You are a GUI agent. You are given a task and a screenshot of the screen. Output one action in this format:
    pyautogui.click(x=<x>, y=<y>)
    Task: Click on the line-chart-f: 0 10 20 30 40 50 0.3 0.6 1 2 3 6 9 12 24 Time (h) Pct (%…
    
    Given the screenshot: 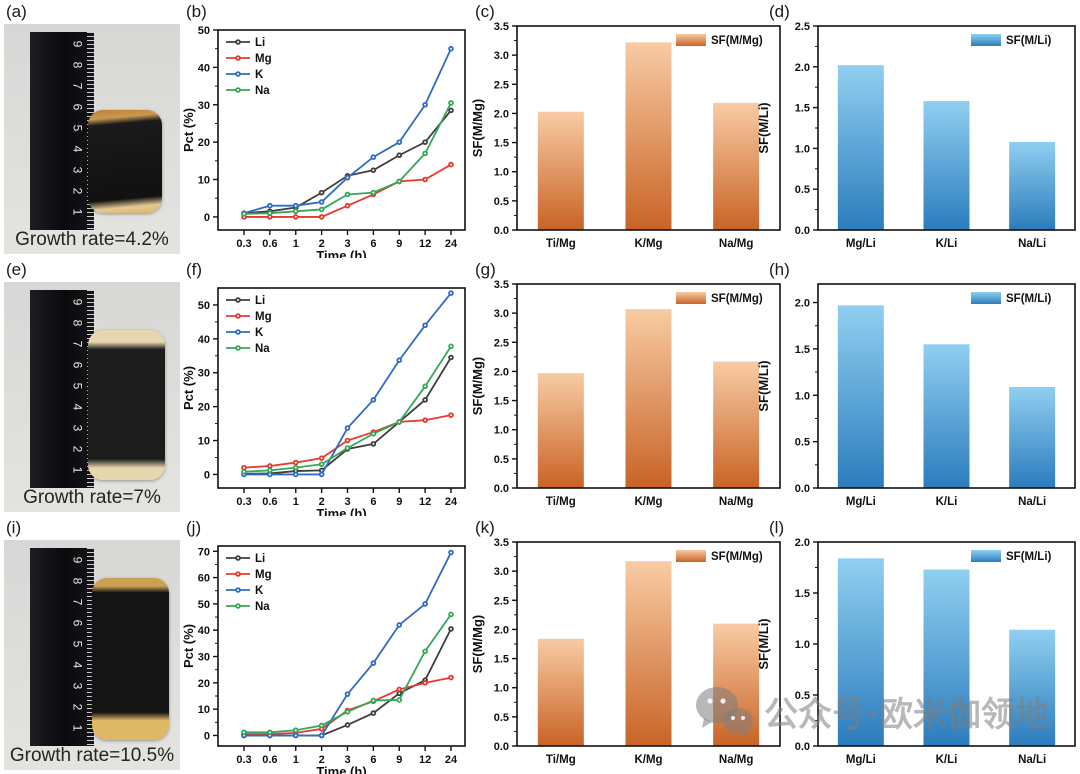 What is the action you would take?
    pyautogui.click(x=326, y=389)
    